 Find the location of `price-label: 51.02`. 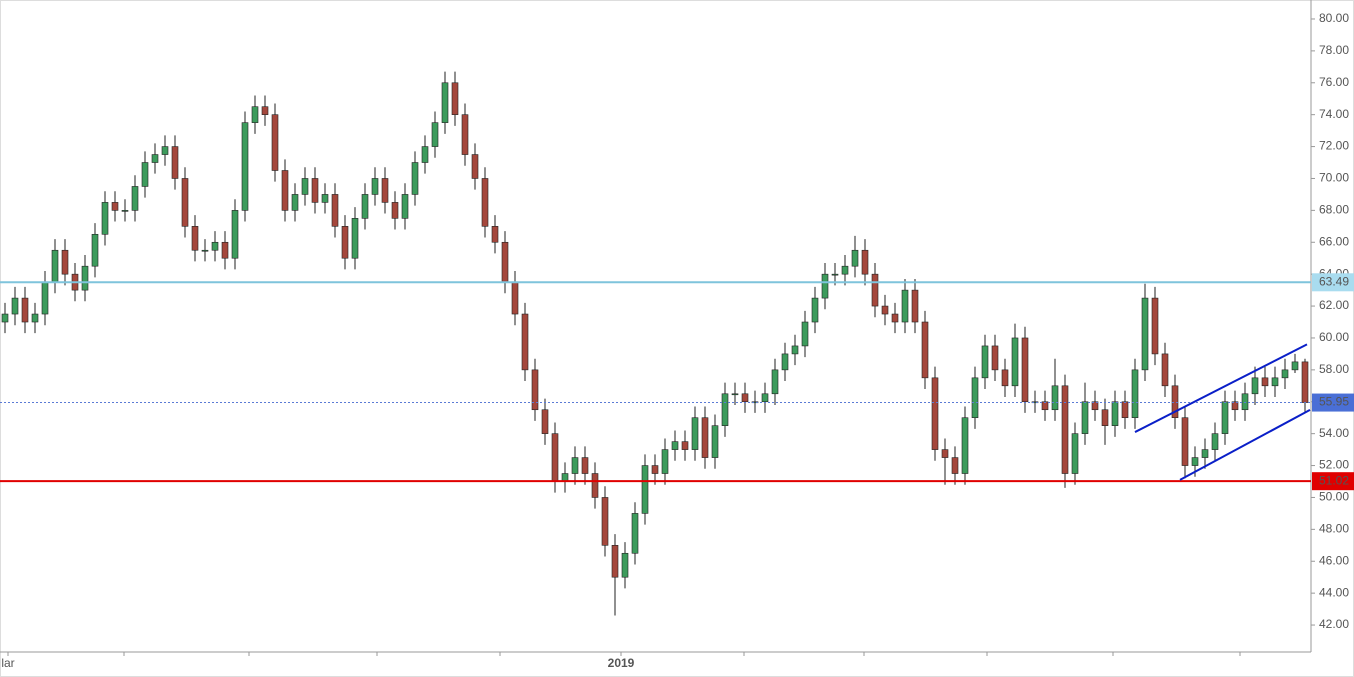

price-label: 51.02 is located at coordinates (1334, 480).